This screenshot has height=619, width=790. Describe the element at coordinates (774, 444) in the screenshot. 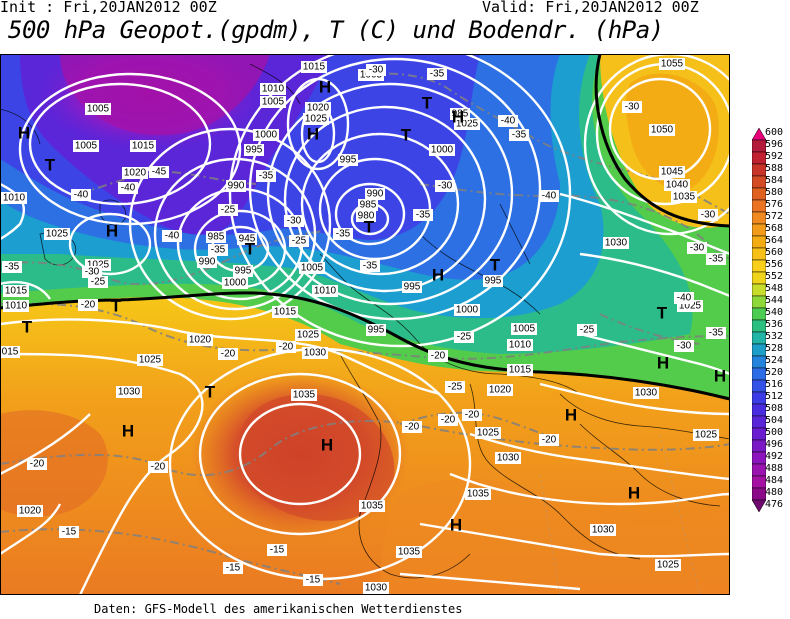

I see `legend-label: 496` at that location.